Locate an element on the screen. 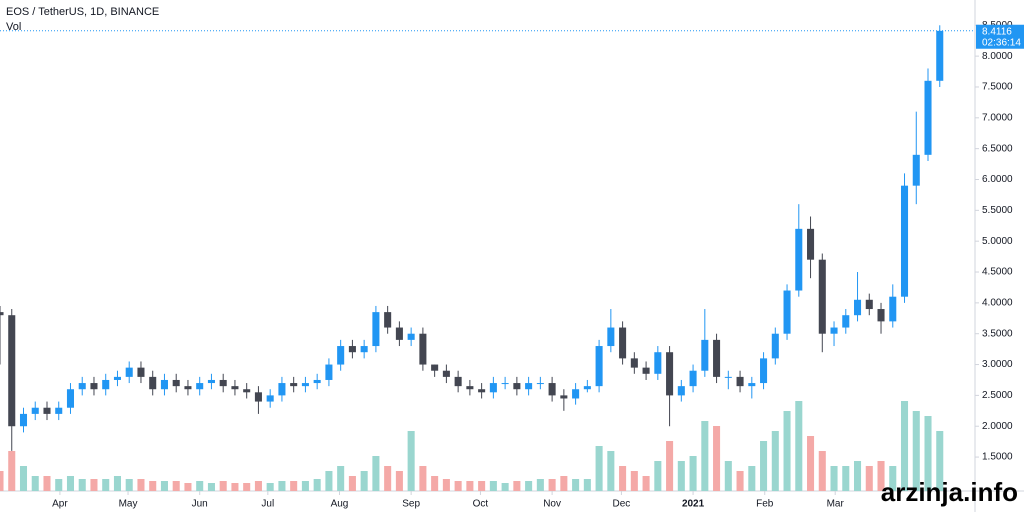  chart-title: EOS / TetherUS, 1D, BINANCE is located at coordinates (82, 12).